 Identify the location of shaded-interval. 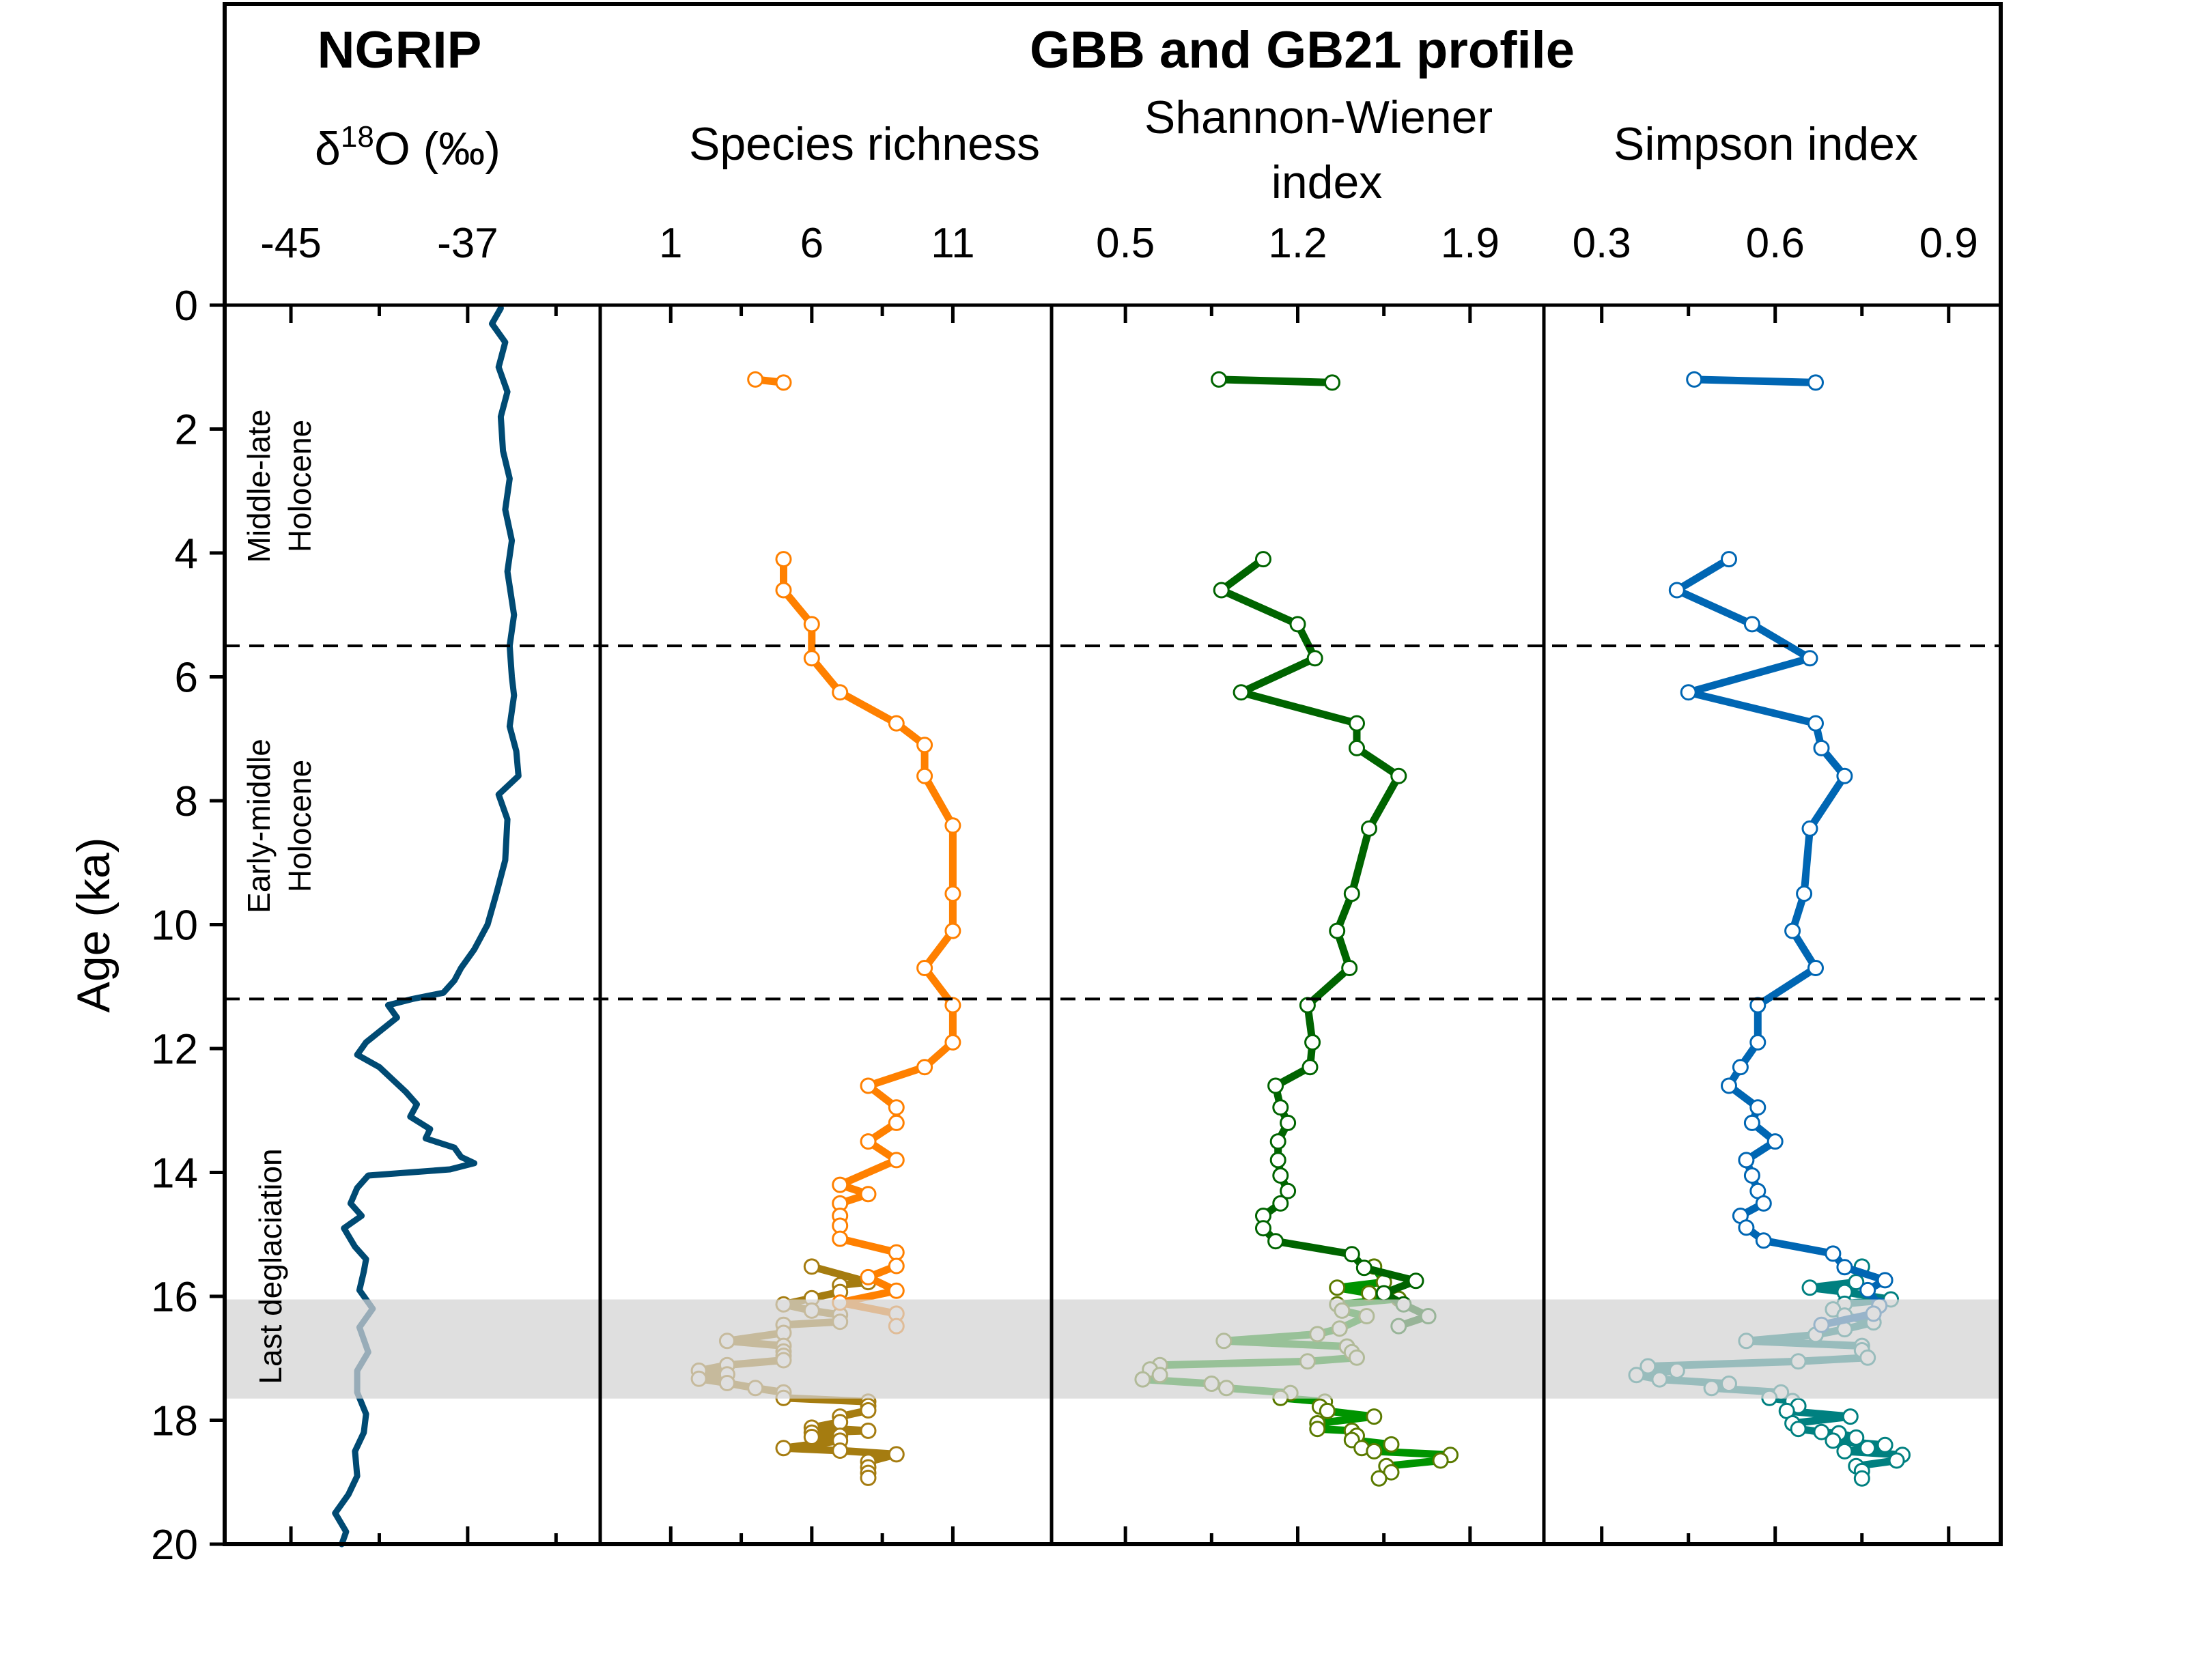
(1113, 1349).